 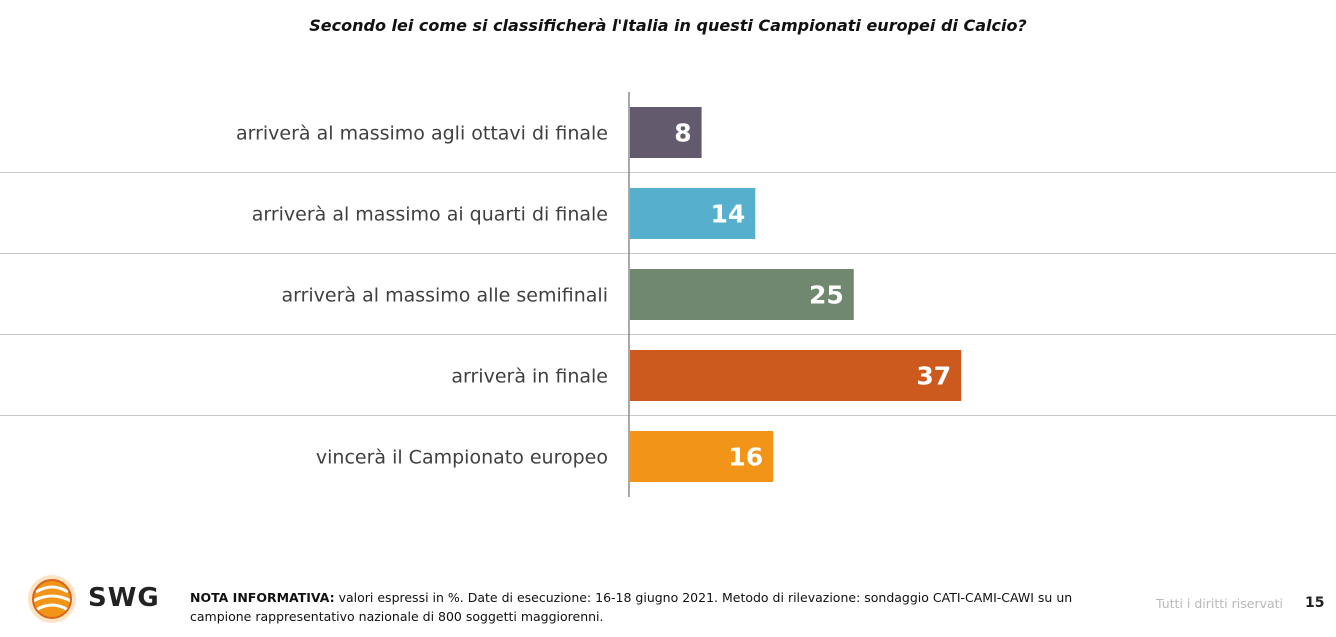 What do you see at coordinates (1220, 603) in the screenshot?
I see `rights-text: Tutti i diritti riservati` at bounding box center [1220, 603].